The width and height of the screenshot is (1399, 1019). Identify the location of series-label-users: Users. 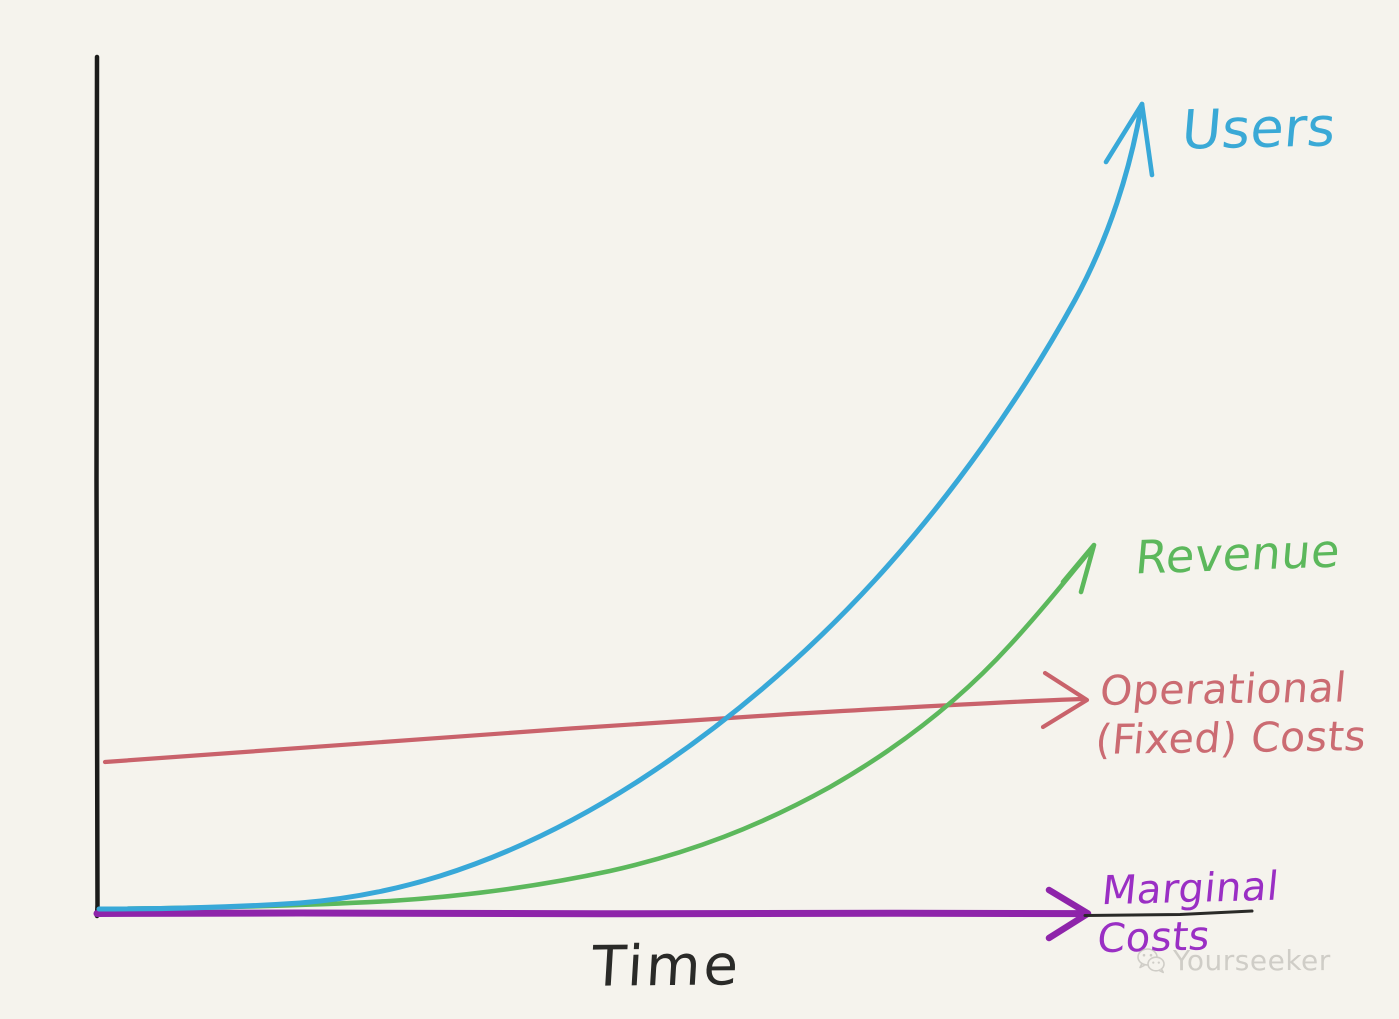
(1259, 128).